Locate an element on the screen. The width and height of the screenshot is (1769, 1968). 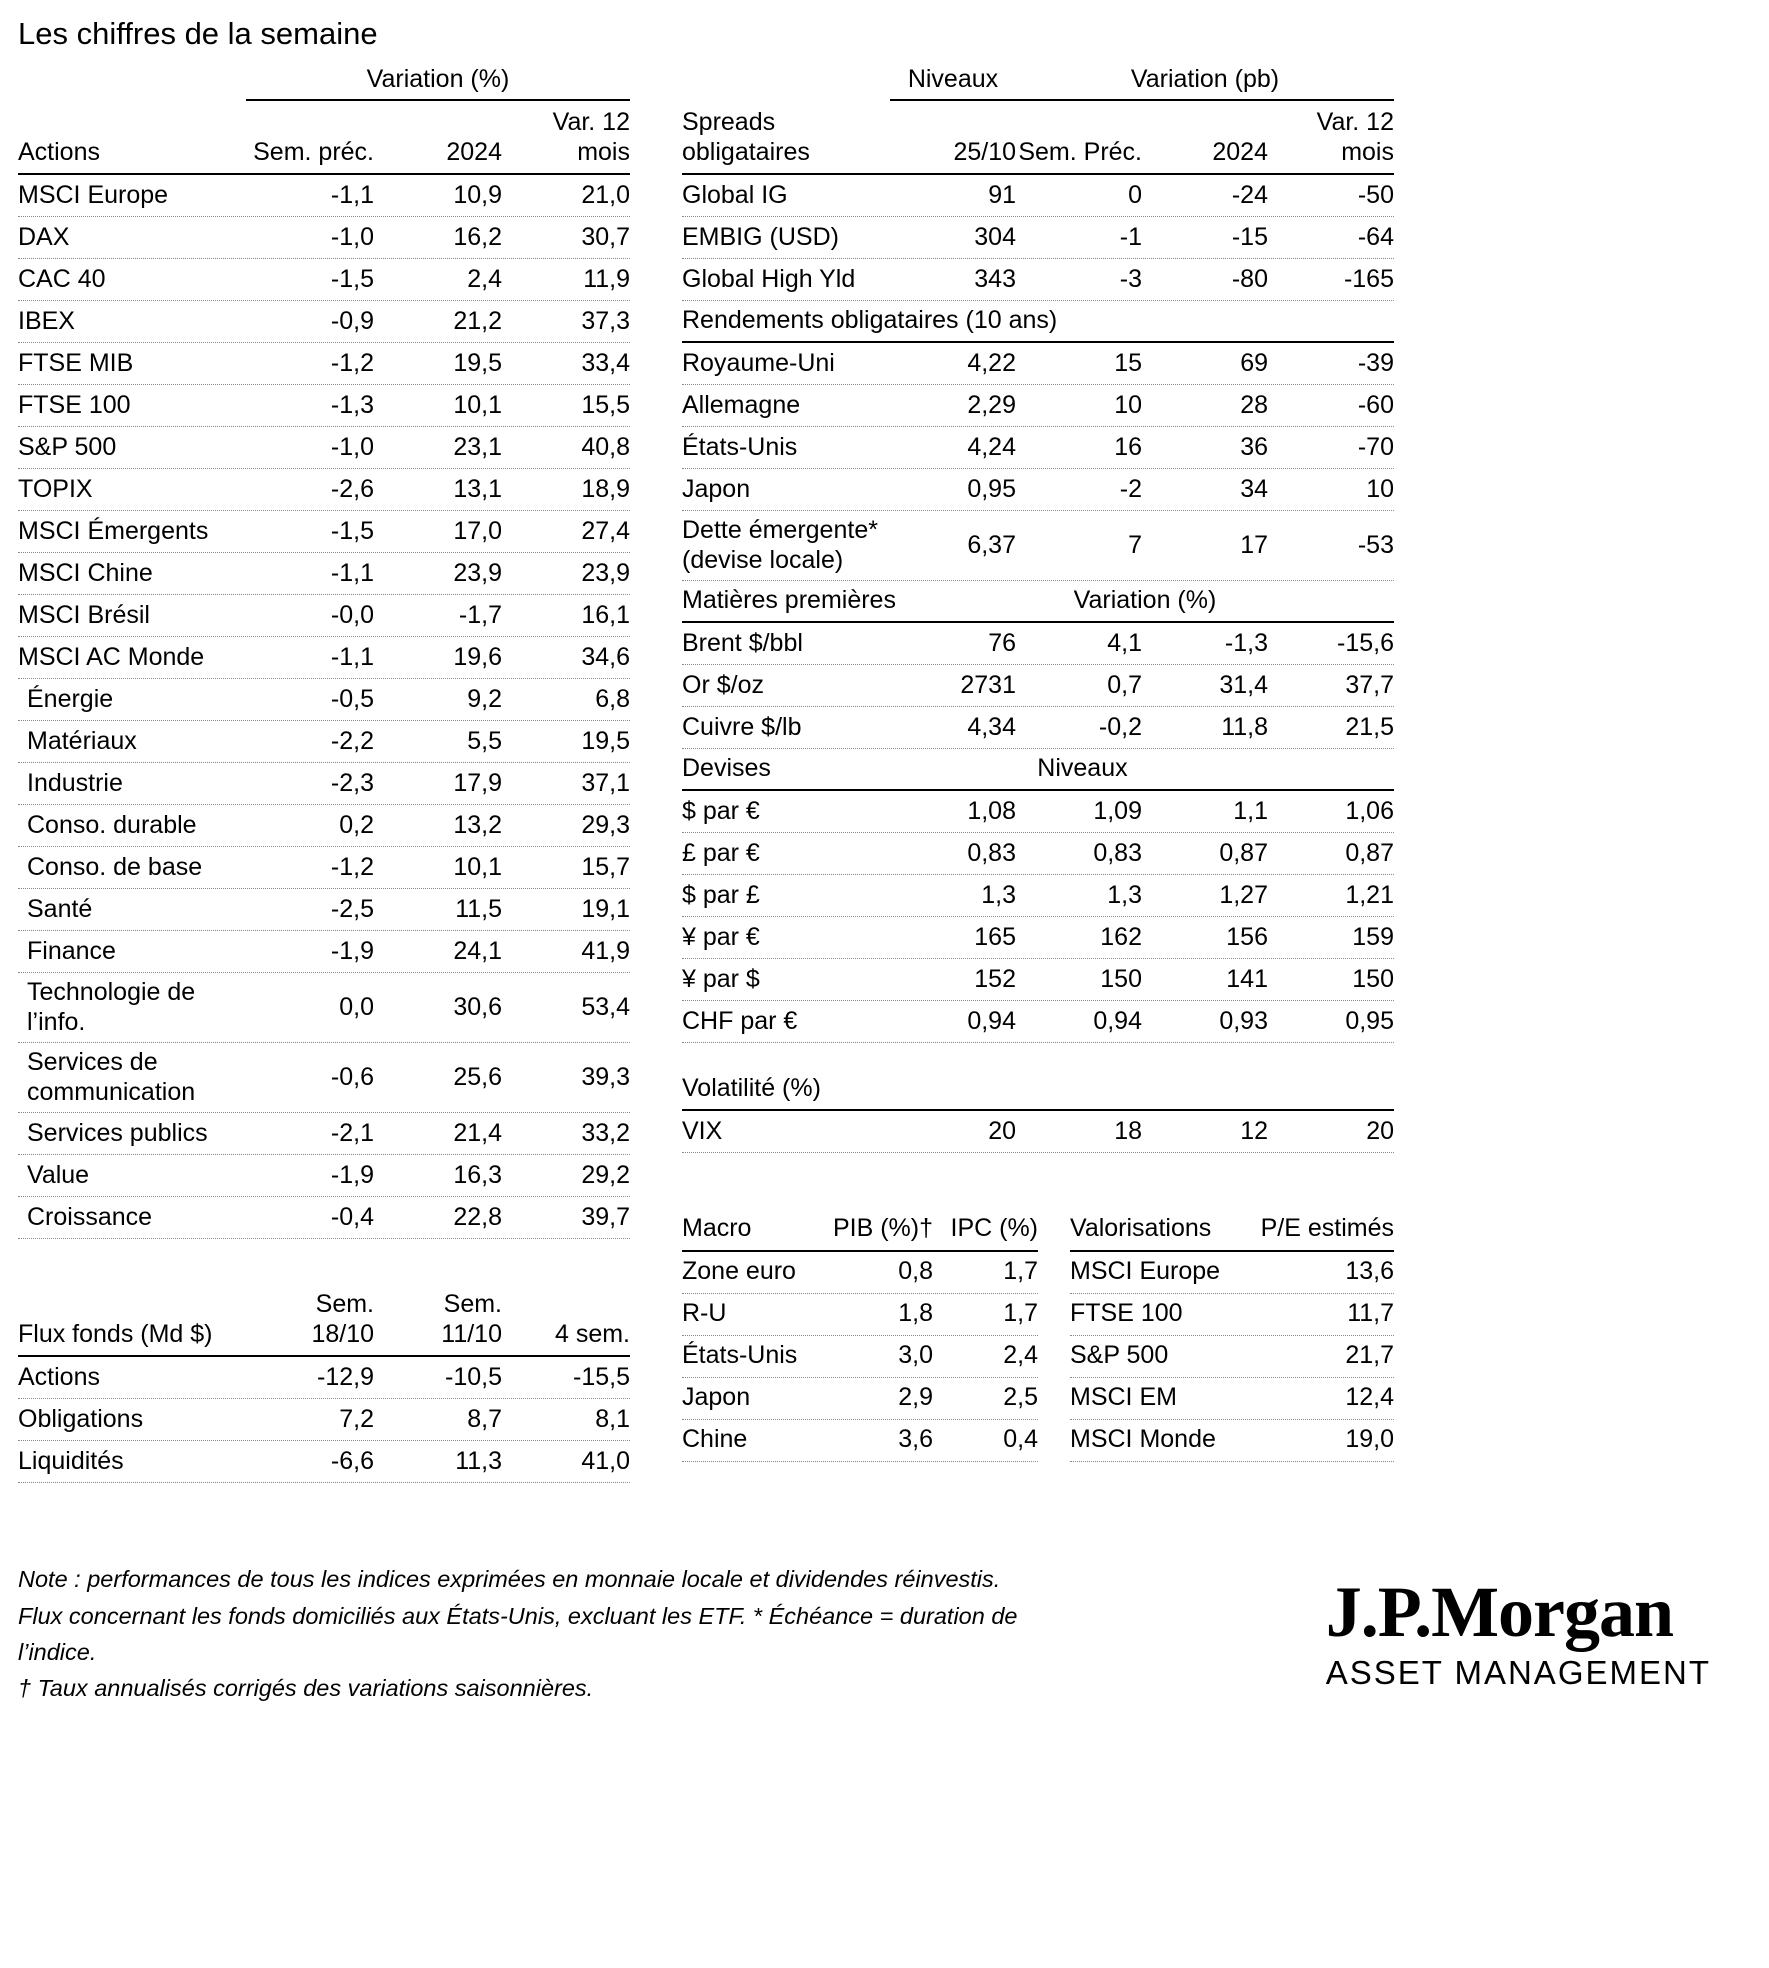
row-value: 0,0 is located at coordinates (356, 1006).